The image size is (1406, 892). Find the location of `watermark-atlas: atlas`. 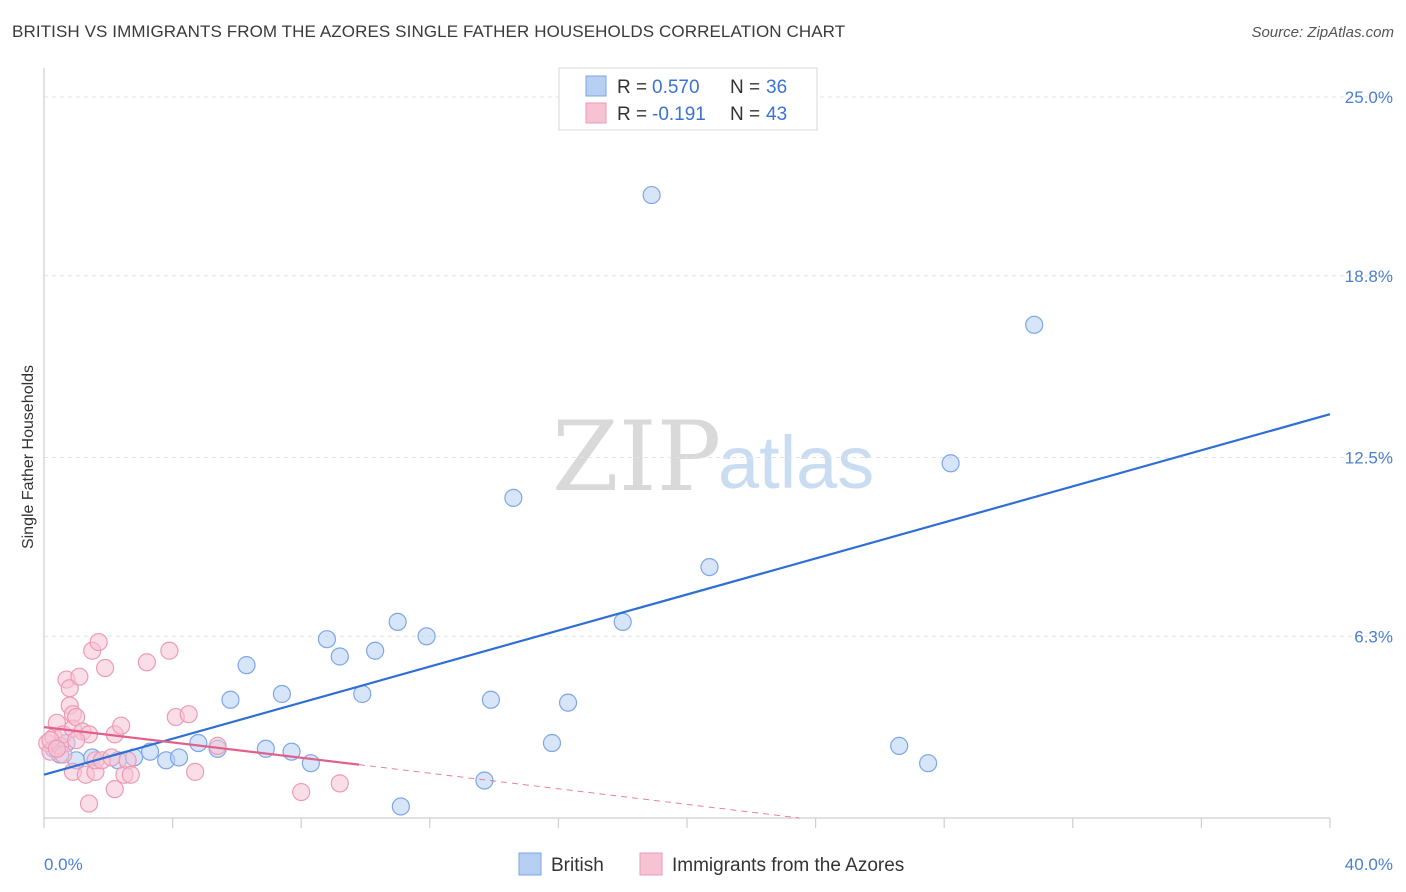

watermark-atlas: atlas is located at coordinates (796, 462).